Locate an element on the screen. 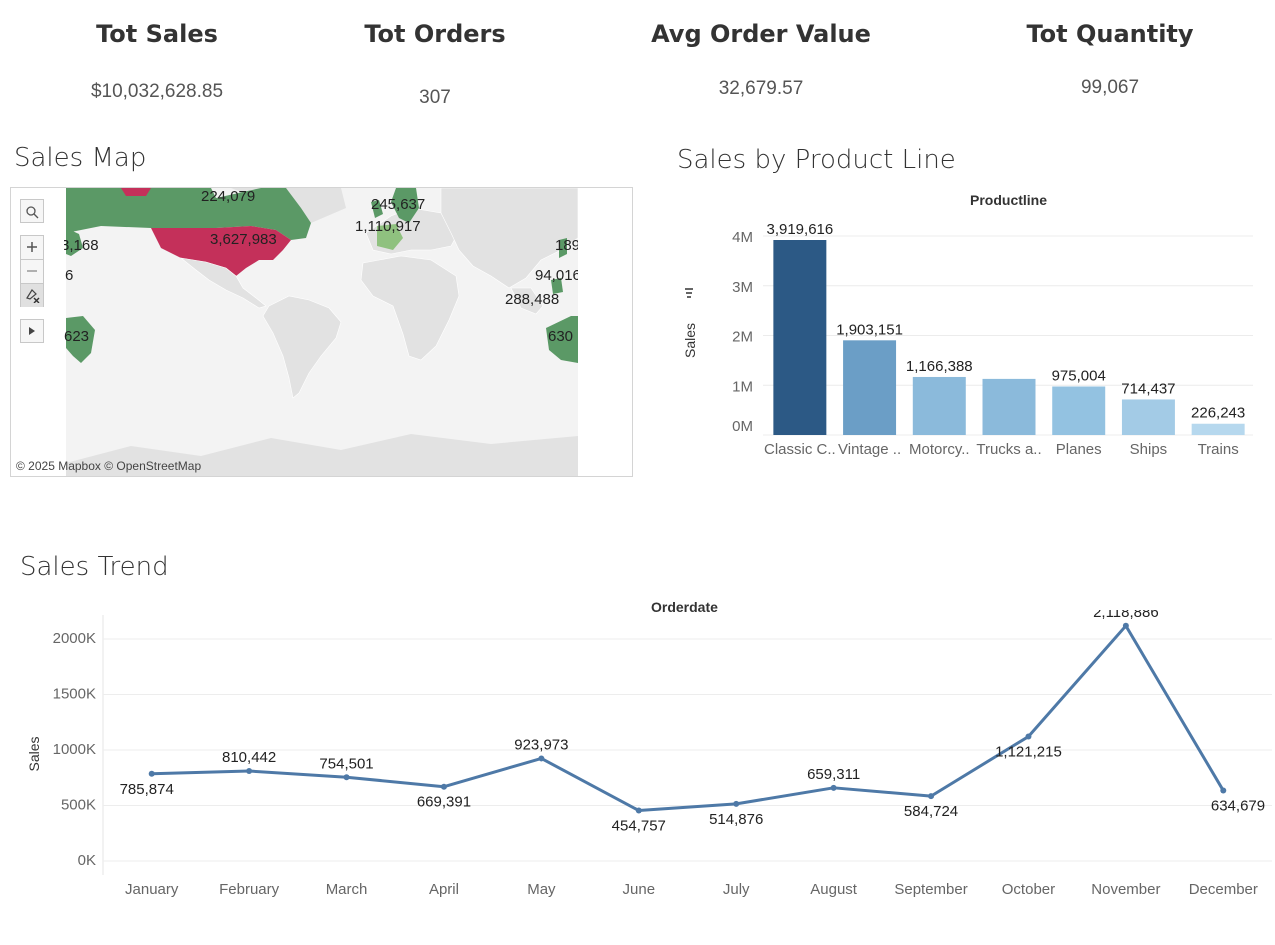  bar-category-label: Vintage .. is located at coordinates (869, 449).